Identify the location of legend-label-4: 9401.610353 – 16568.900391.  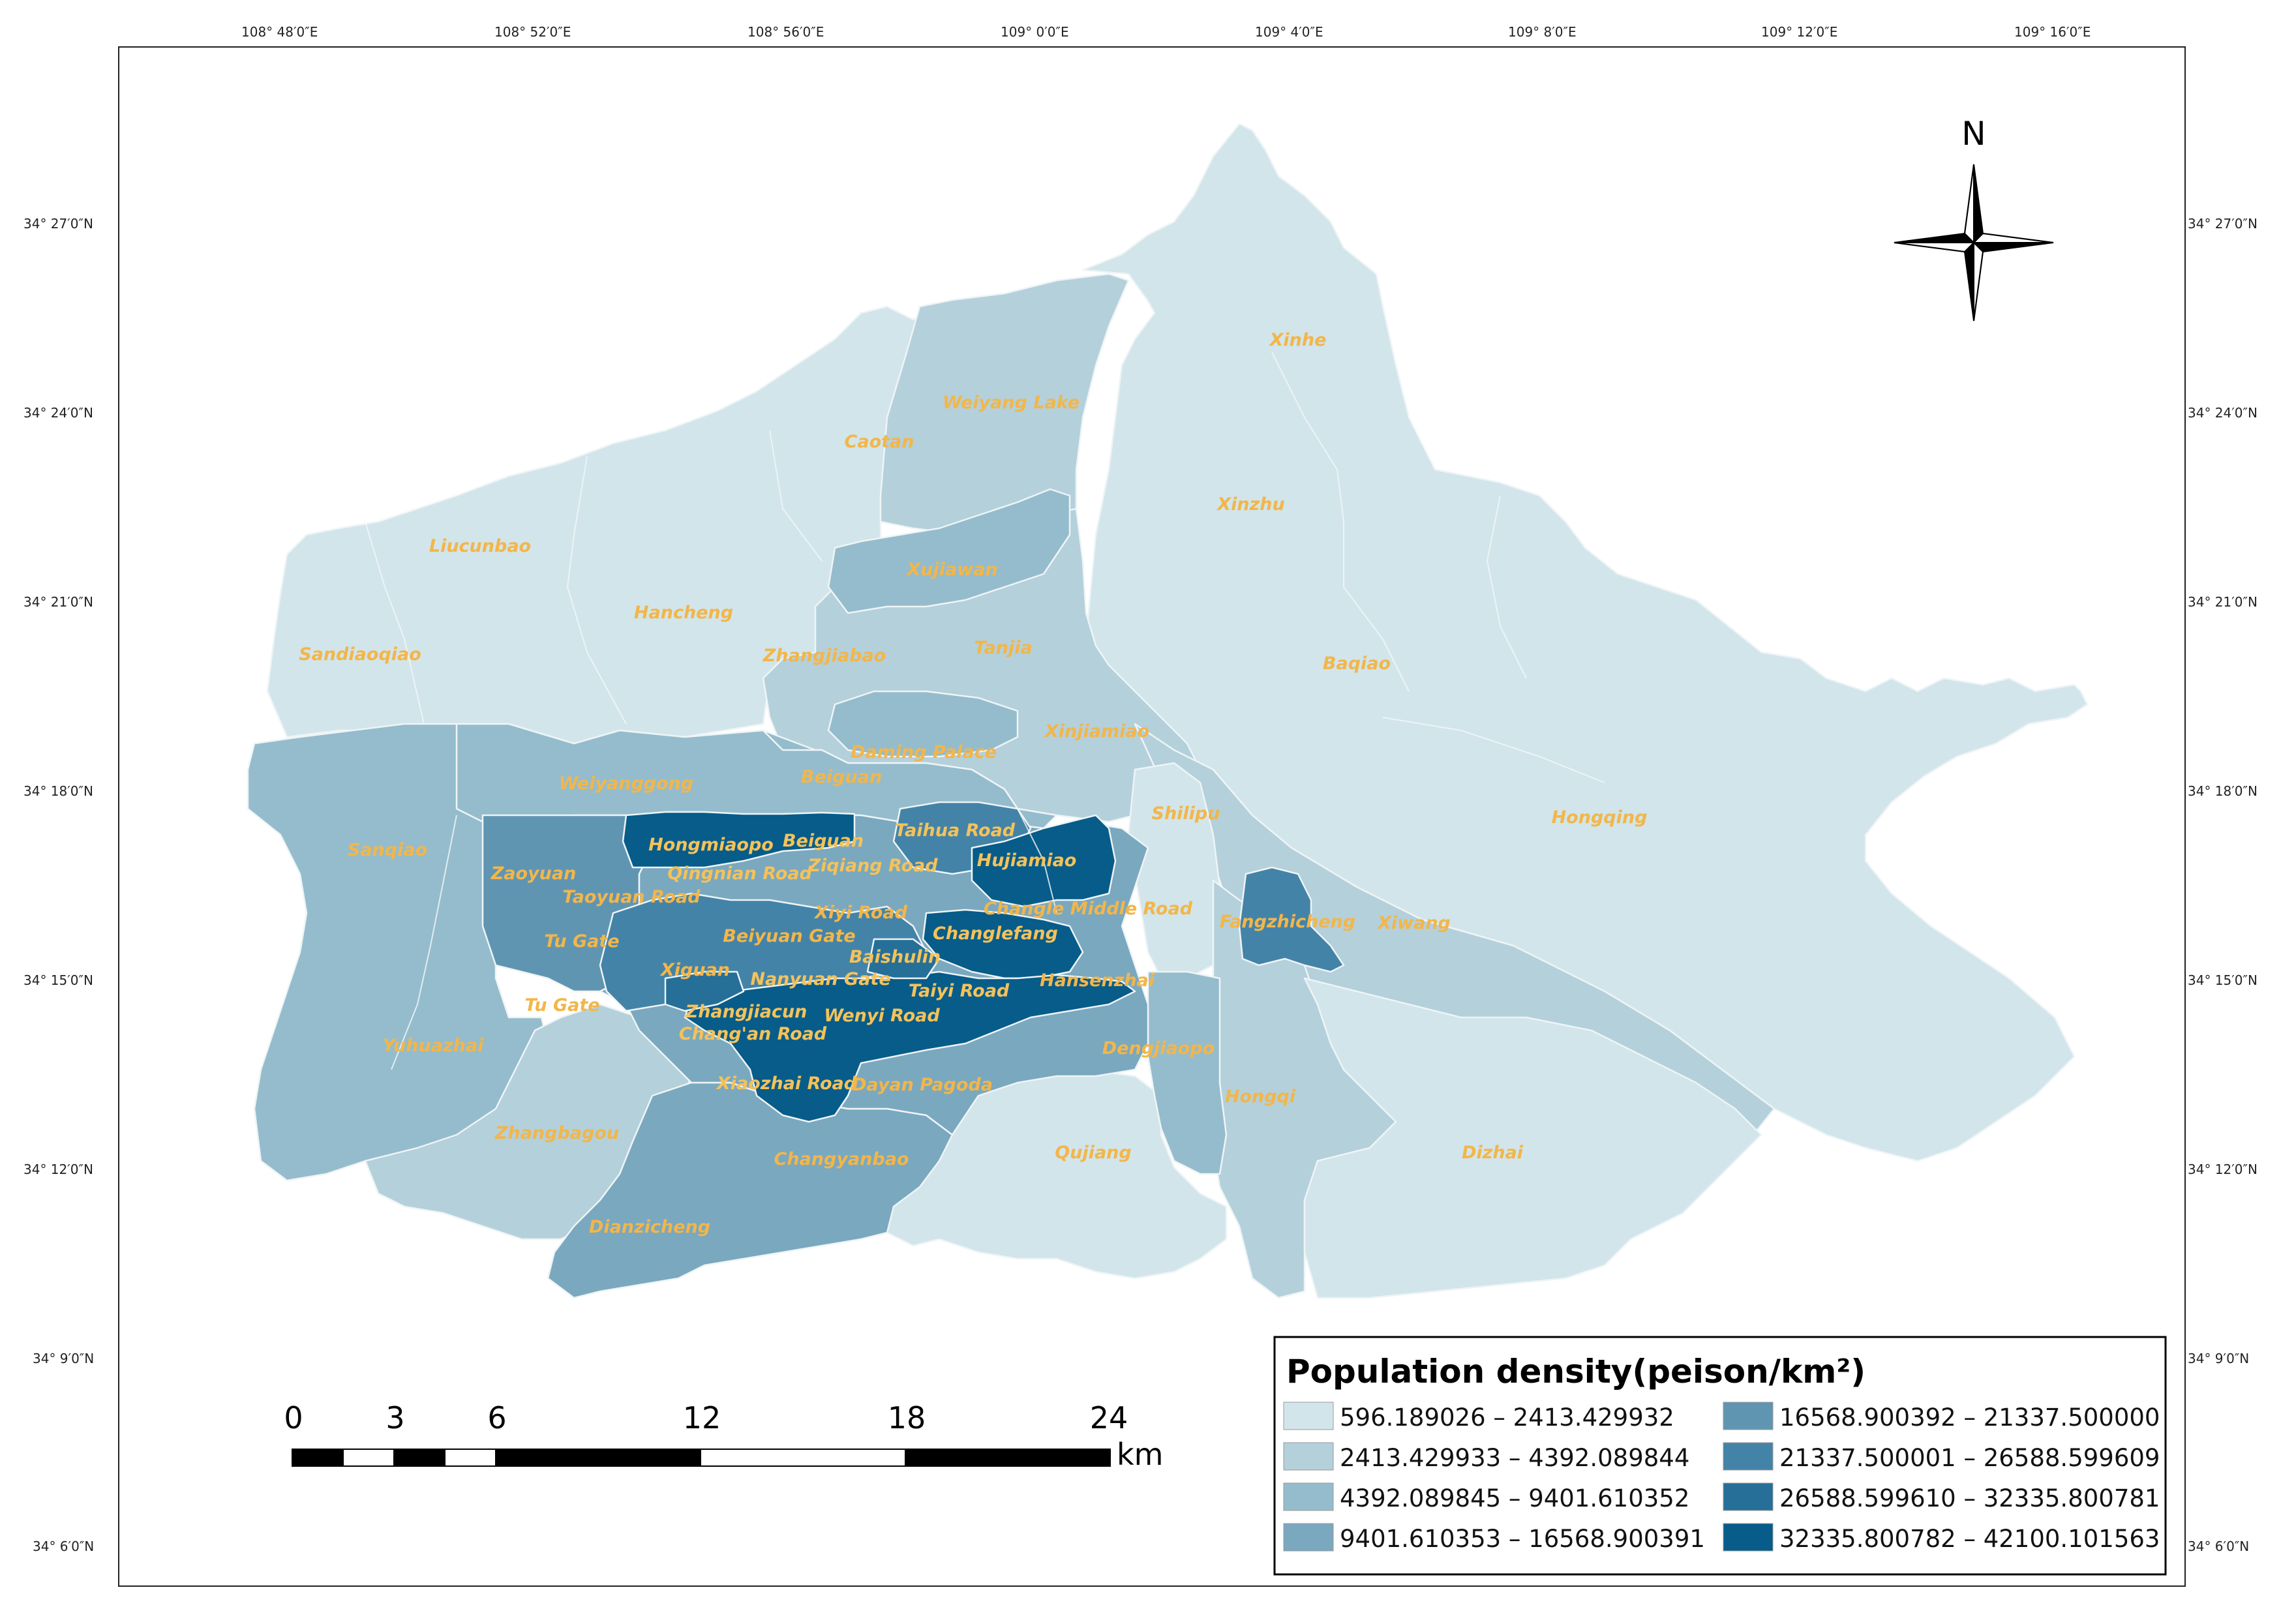
(1522, 1539).